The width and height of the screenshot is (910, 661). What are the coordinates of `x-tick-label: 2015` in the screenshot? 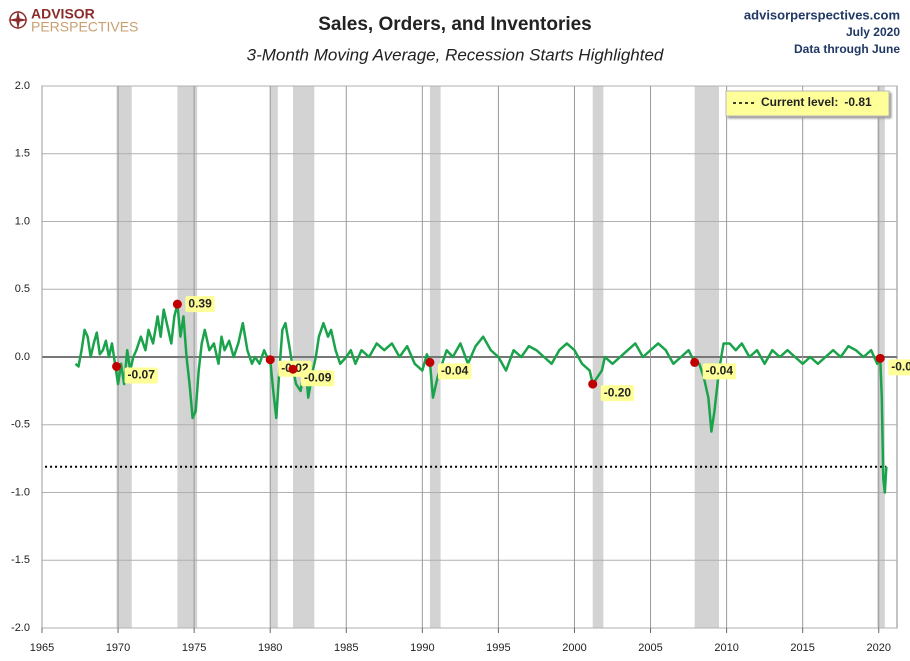 It's located at (802, 648).